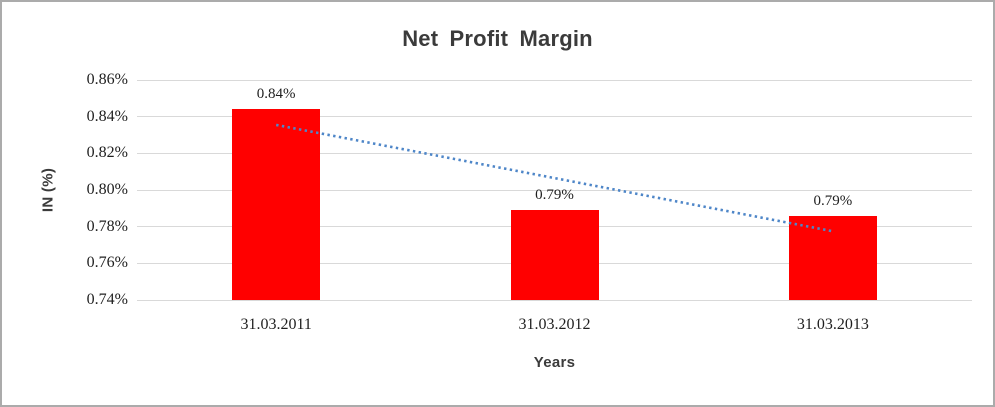  Describe the element at coordinates (107, 299) in the screenshot. I see `y-axis-tick-label: 0.74%` at that location.